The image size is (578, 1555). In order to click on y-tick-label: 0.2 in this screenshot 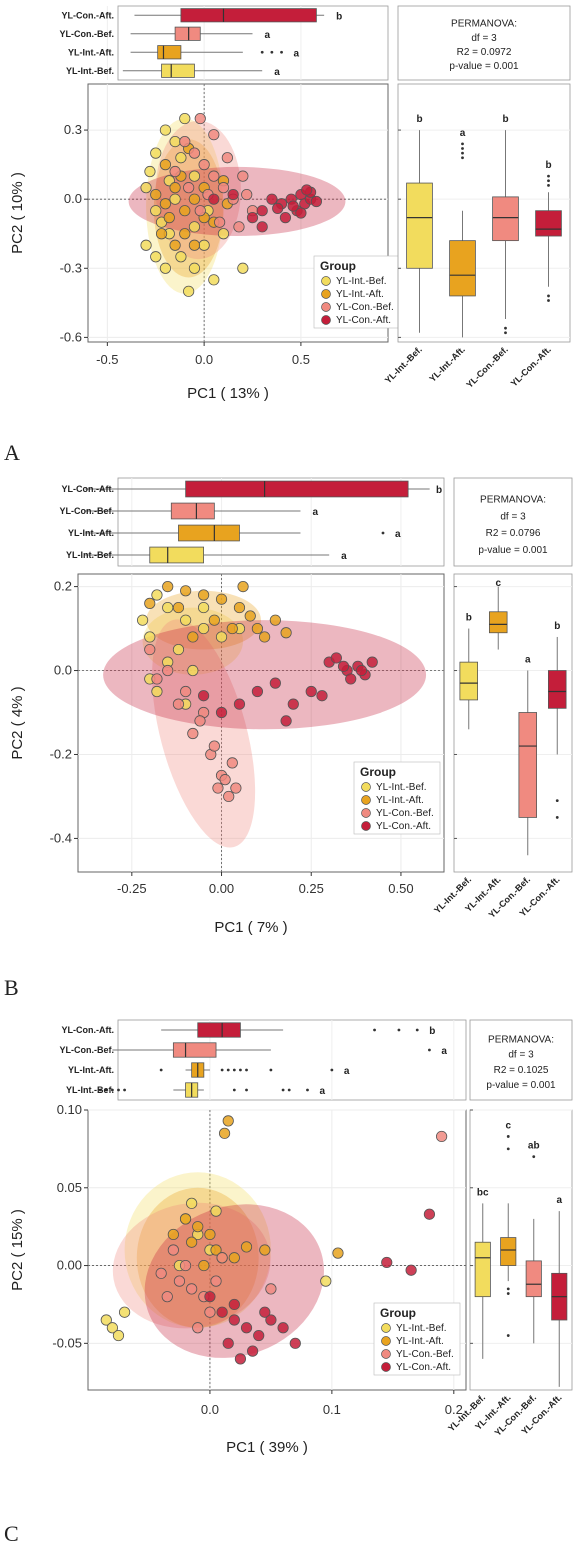, I will do `click(63, 586)`.